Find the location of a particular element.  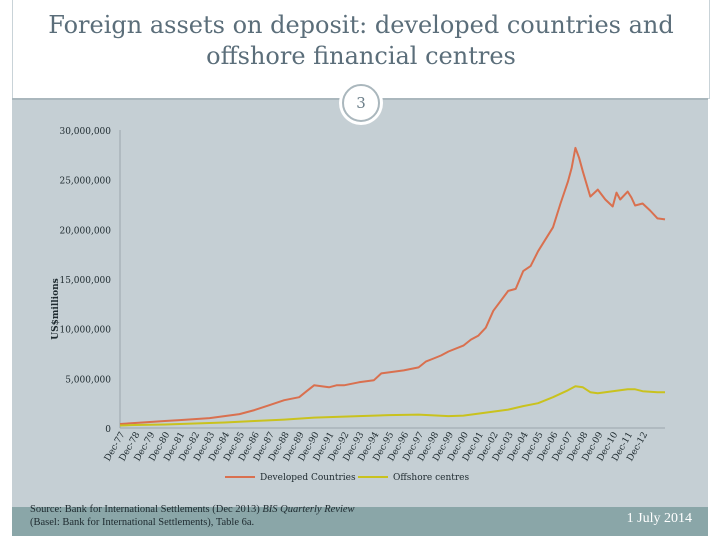

legend-label-offshore: Offshore centres is located at coordinates (431, 478).